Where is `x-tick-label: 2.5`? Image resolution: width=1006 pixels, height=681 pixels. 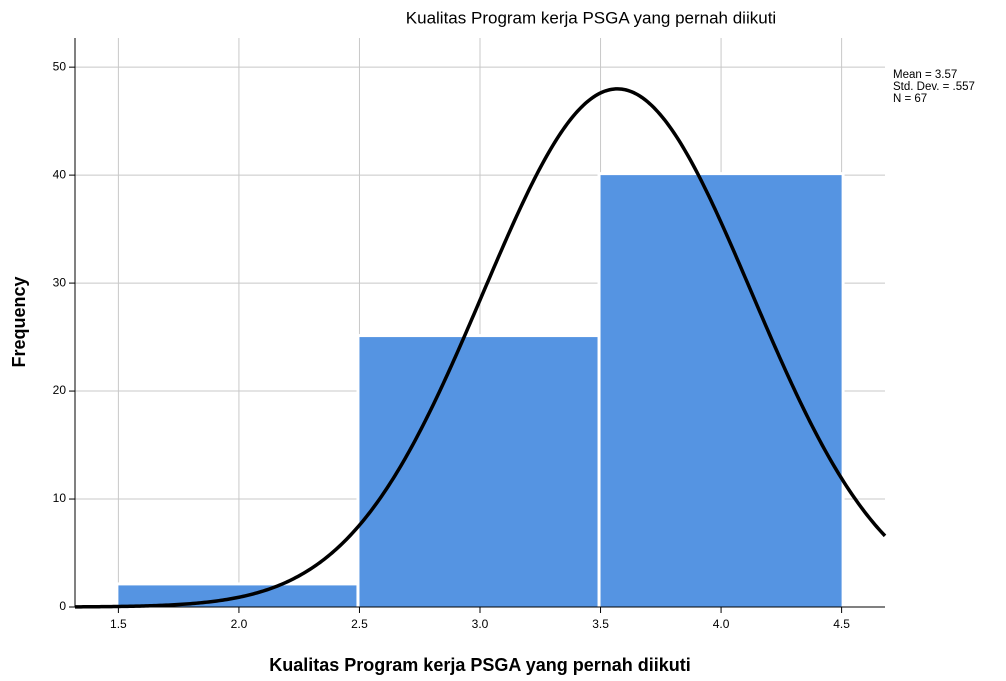 x-tick-label: 2.5 is located at coordinates (359, 624).